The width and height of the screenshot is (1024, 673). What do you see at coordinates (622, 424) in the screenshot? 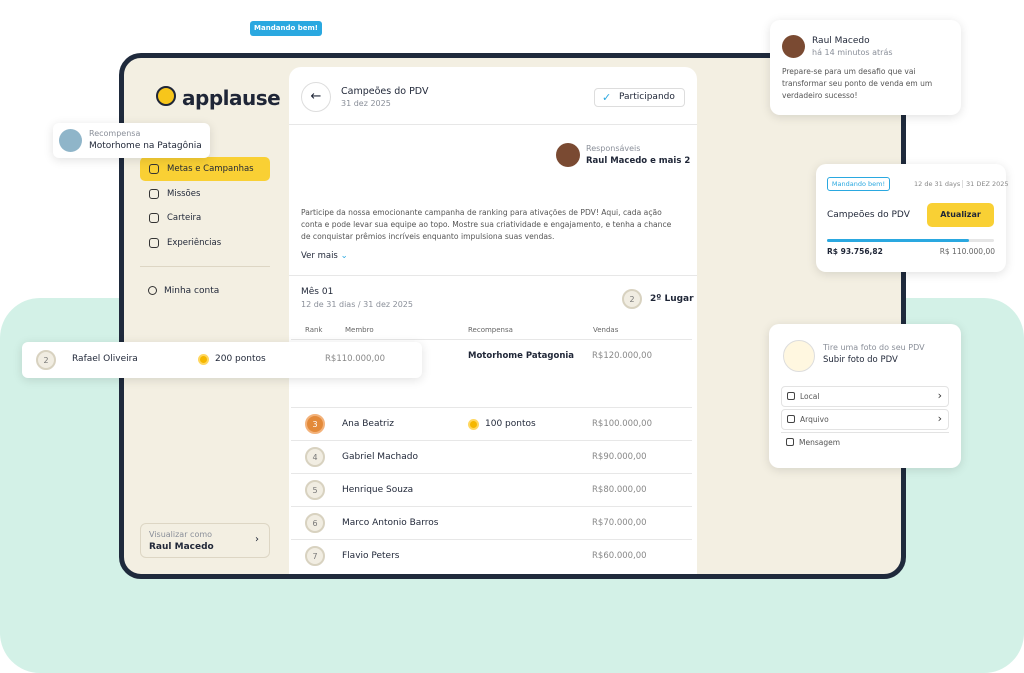
I see `sales: R$100.000,00` at bounding box center [622, 424].